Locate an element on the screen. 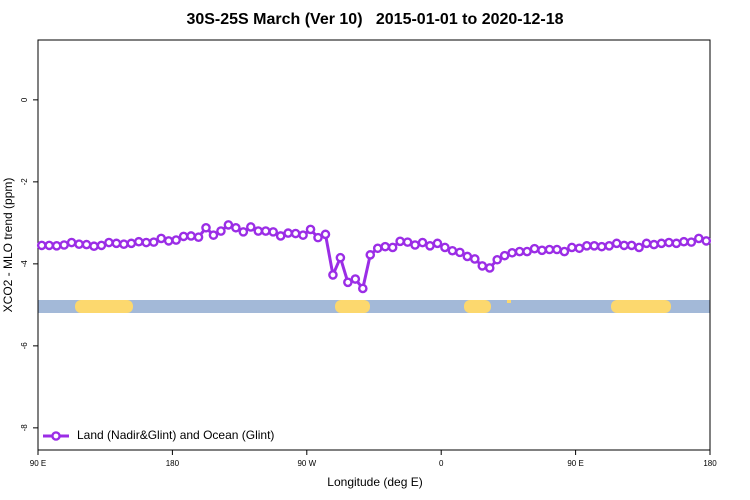 The height and width of the screenshot is (500, 750). legend-label: Land (Nadir&Glint) and Ocean (Glint) is located at coordinates (175, 435).